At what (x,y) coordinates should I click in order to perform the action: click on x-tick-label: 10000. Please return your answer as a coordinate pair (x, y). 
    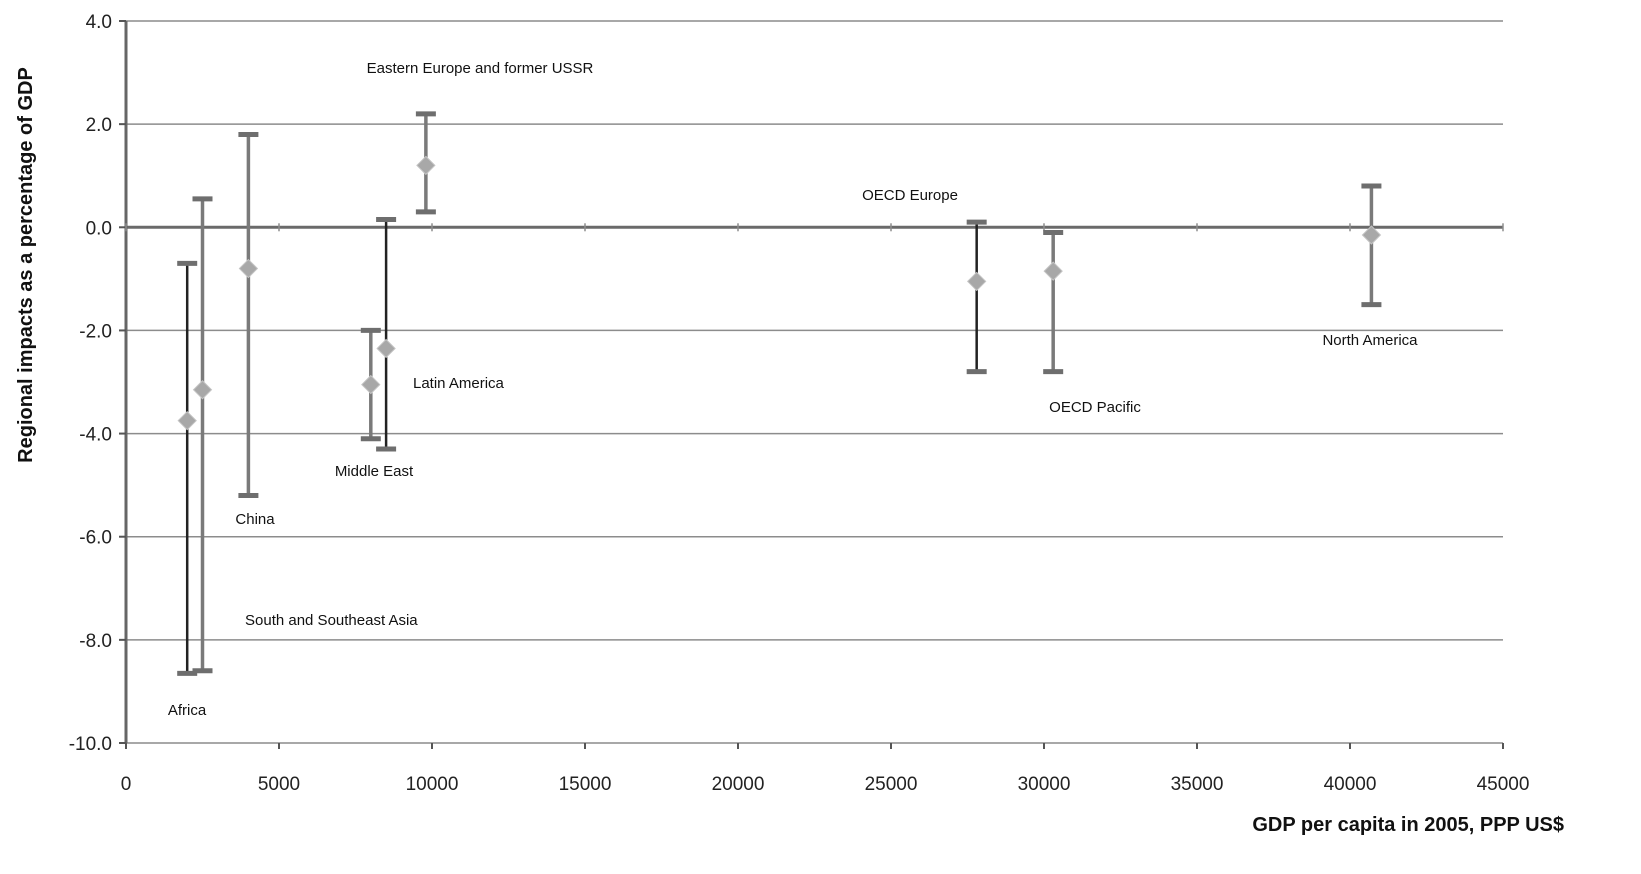
    Looking at the image, I should click on (432, 784).